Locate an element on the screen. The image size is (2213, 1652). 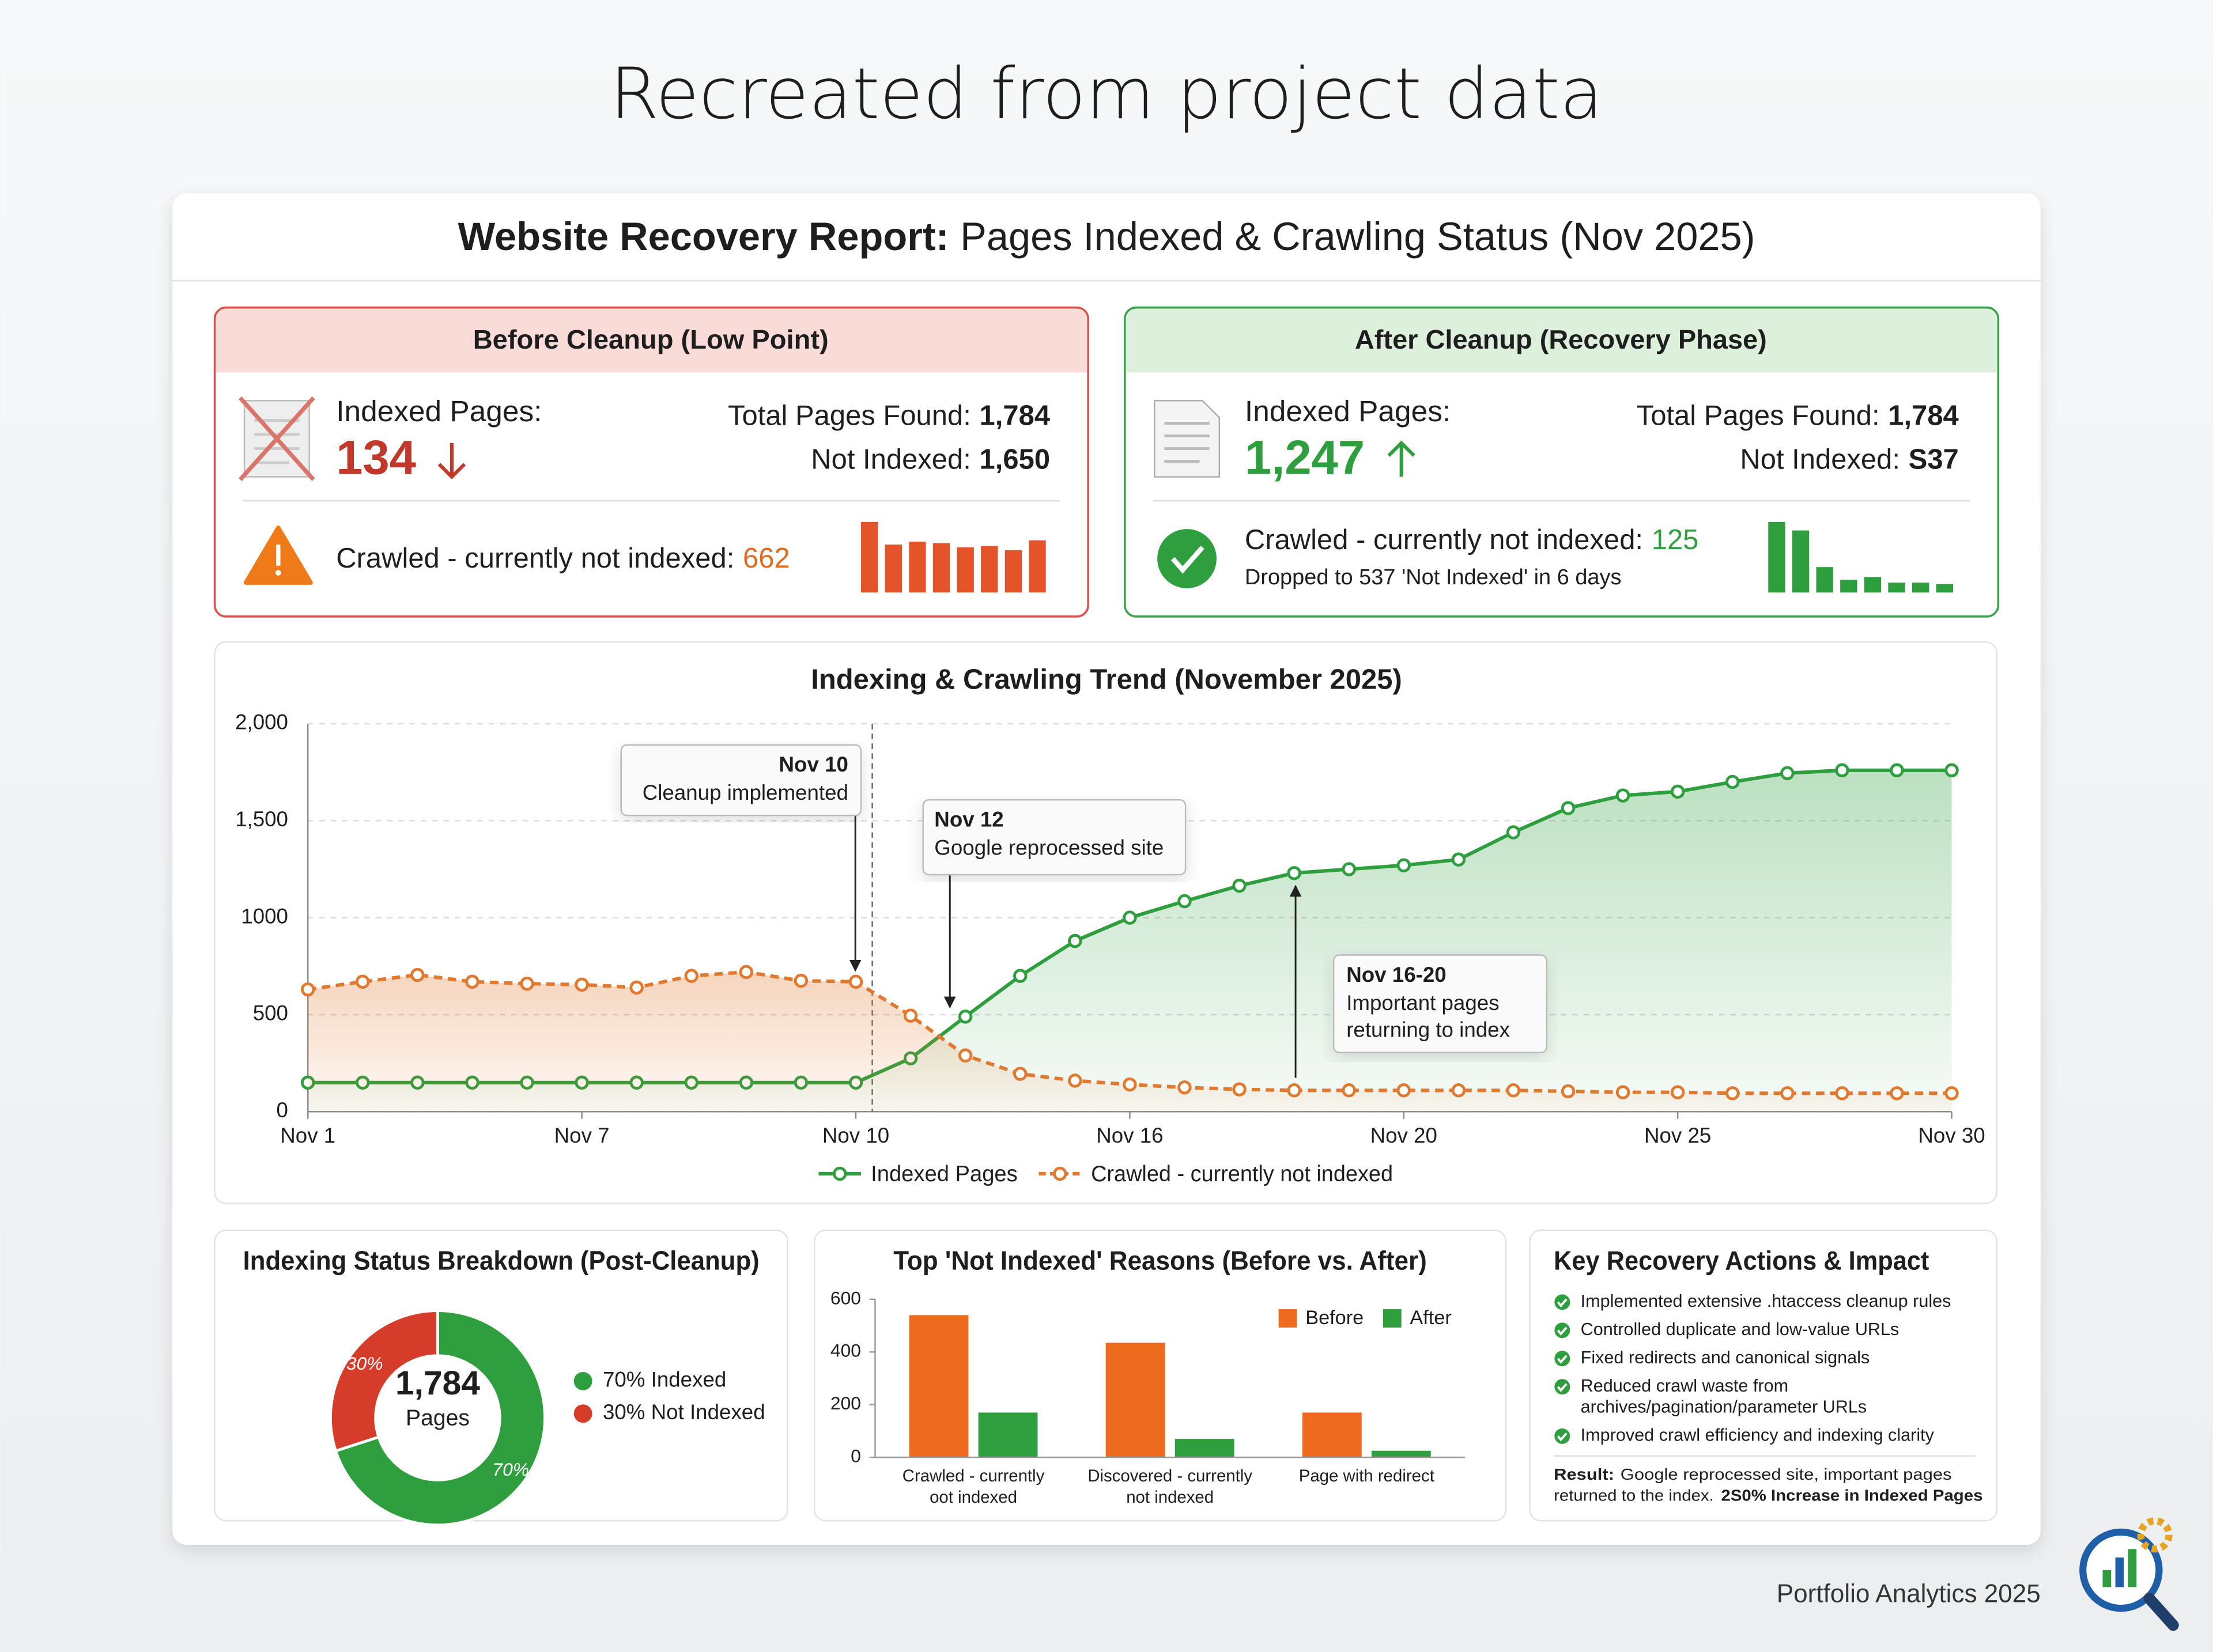
y-tick-label: 200 is located at coordinates (845, 1403).